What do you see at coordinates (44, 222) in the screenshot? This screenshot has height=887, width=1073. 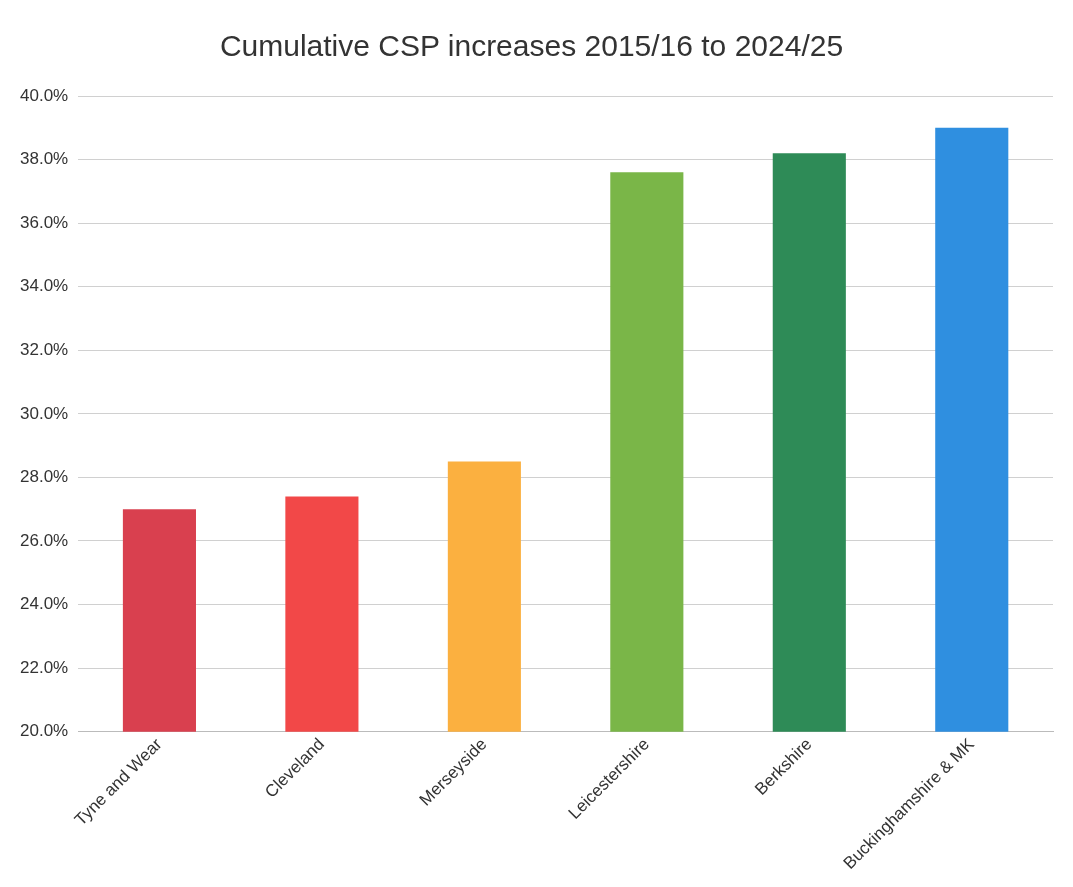 I see `y-tick-label: 36.0%` at bounding box center [44, 222].